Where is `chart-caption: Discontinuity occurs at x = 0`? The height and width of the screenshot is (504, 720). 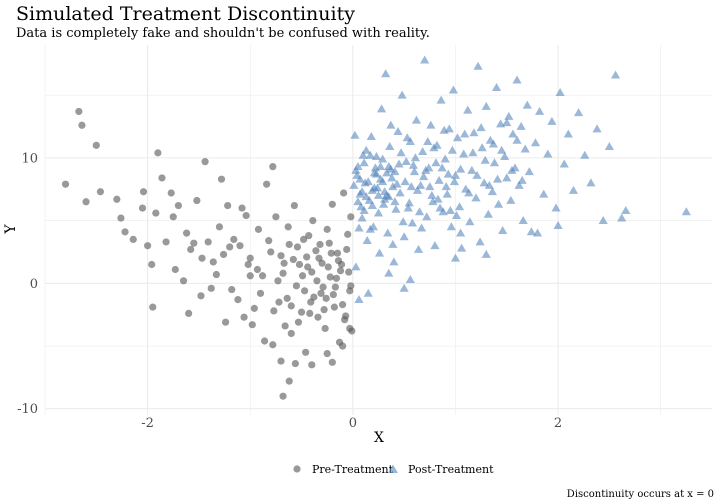 chart-caption: Discontinuity occurs at x = 0 is located at coordinates (640, 494).